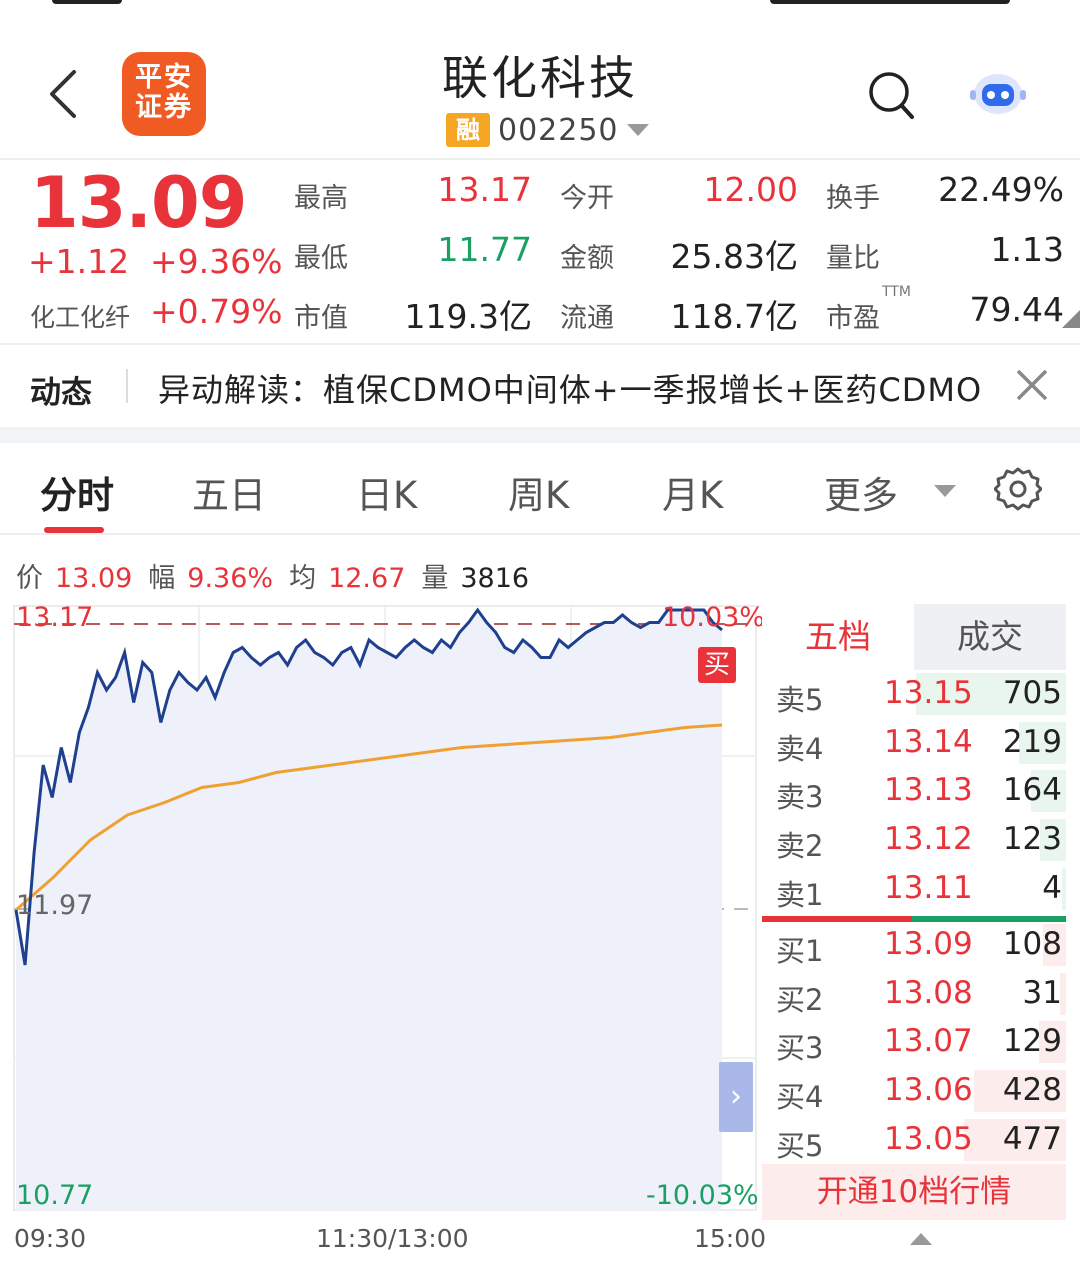  What do you see at coordinates (990, 637) in the screenshot?
I see `tab-trades: 成交` at bounding box center [990, 637].